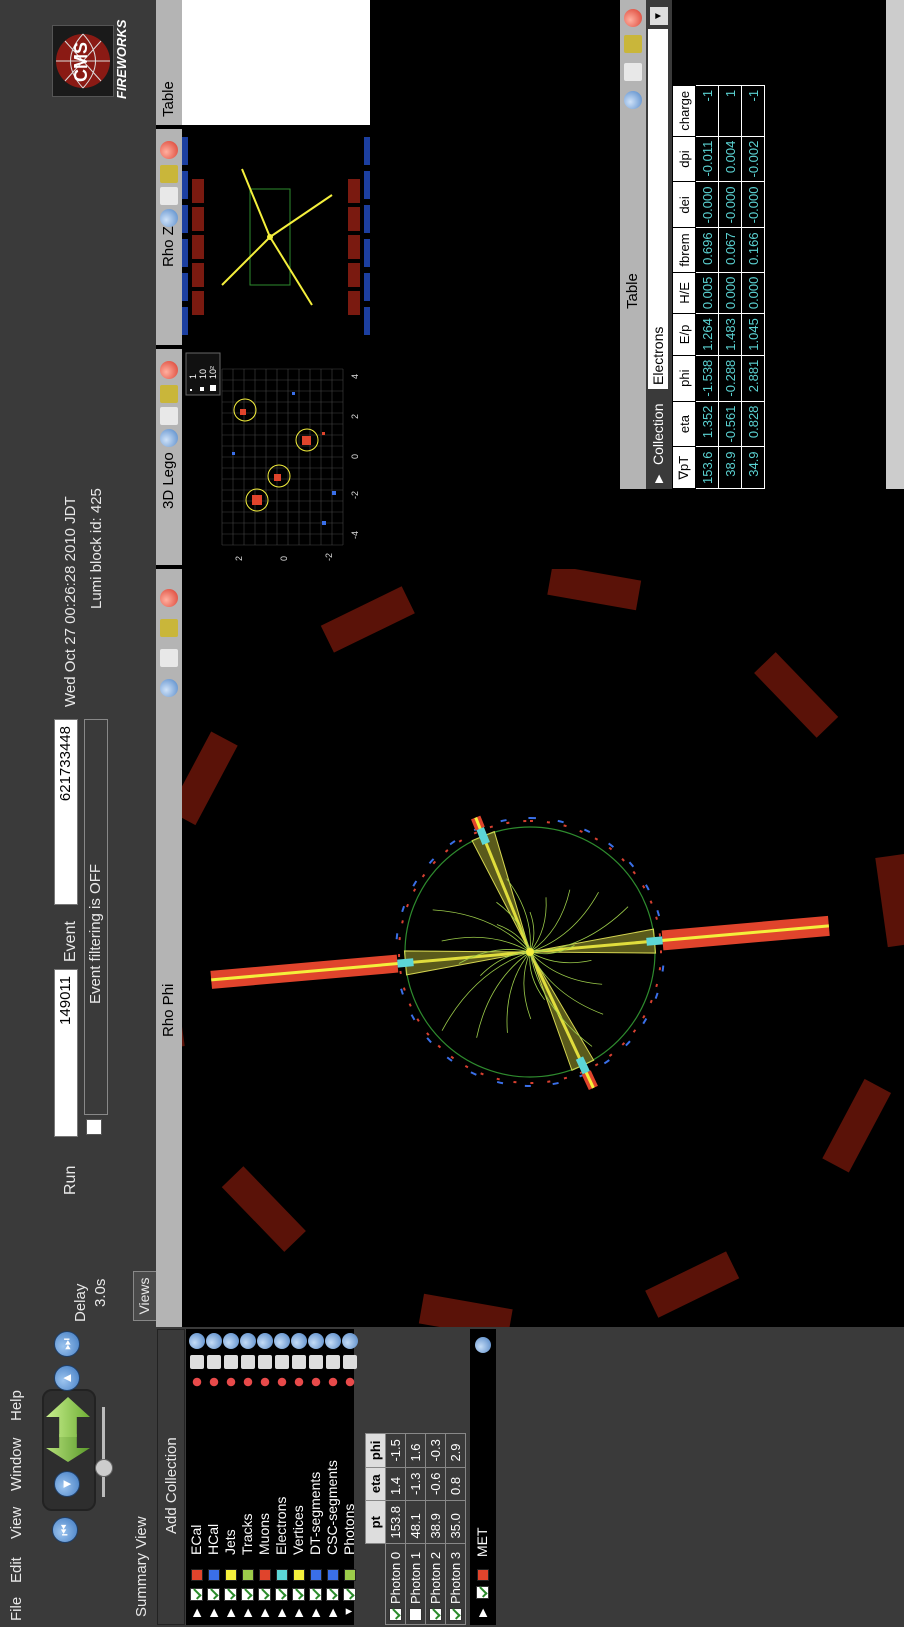 This screenshot has width=904, height=1627. Describe the element at coordinates (895, 244) in the screenshot. I see `table-scrollbar` at that location.